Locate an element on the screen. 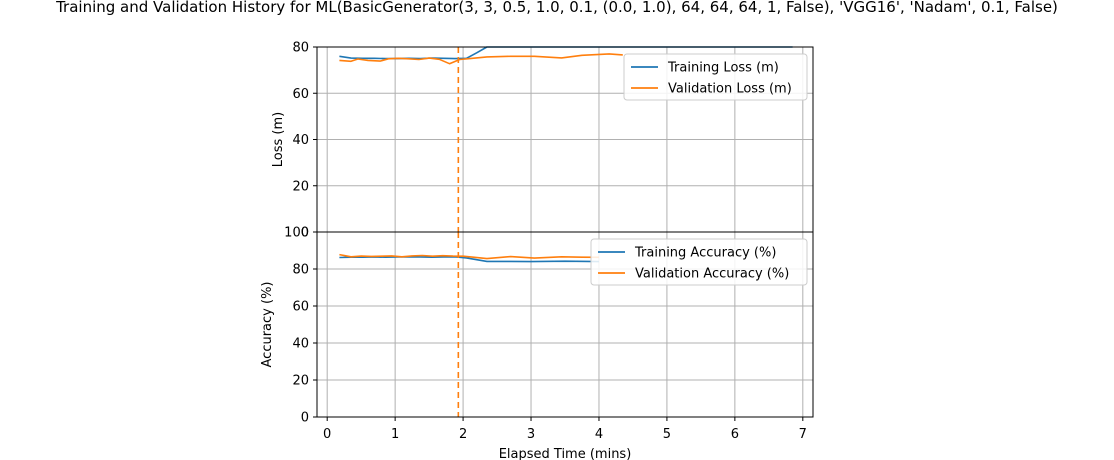 This screenshot has height=460, width=1114. x-tick-label: 3 is located at coordinates (531, 434).